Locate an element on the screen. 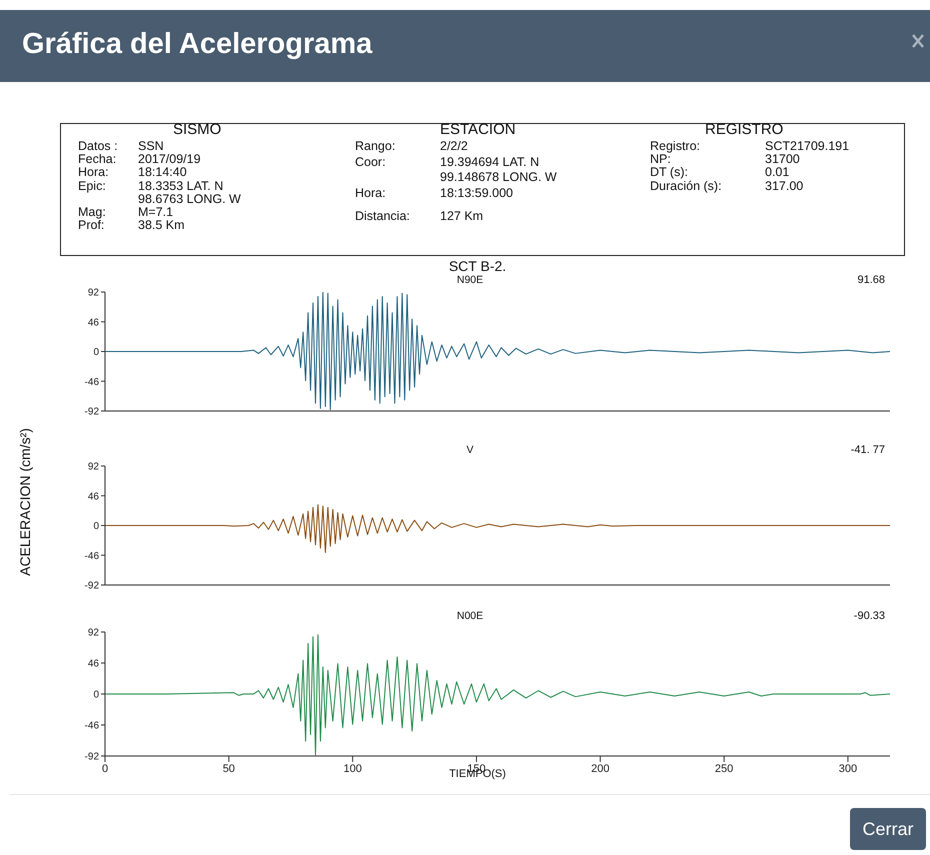  text: Datos : is located at coordinates (98, 146).